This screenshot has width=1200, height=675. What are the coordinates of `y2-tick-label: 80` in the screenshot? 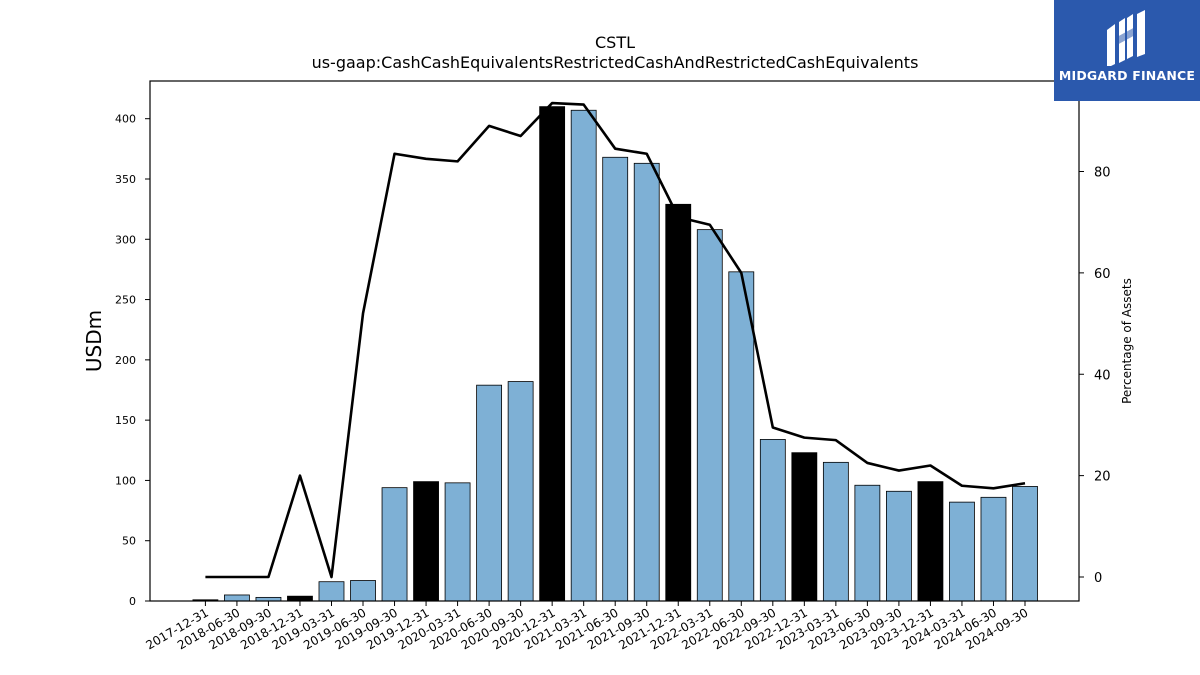 It's located at (1102, 173).